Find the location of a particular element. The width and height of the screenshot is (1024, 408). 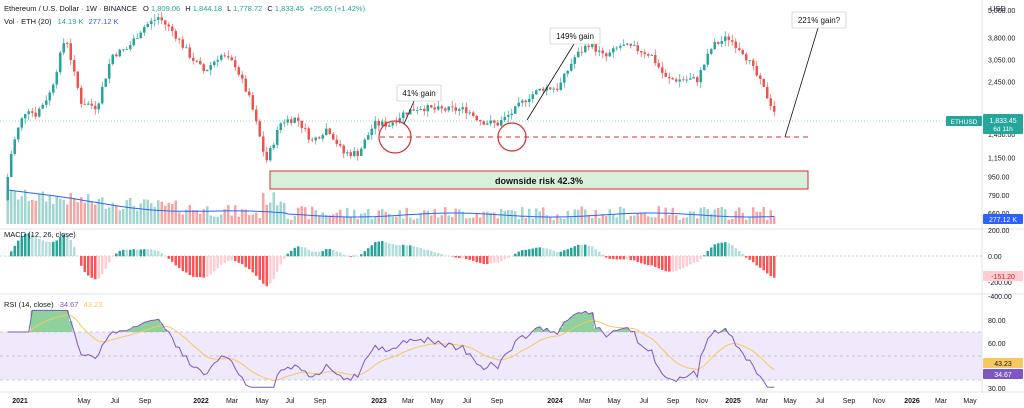

downside-zone is located at coordinates (539, 180).